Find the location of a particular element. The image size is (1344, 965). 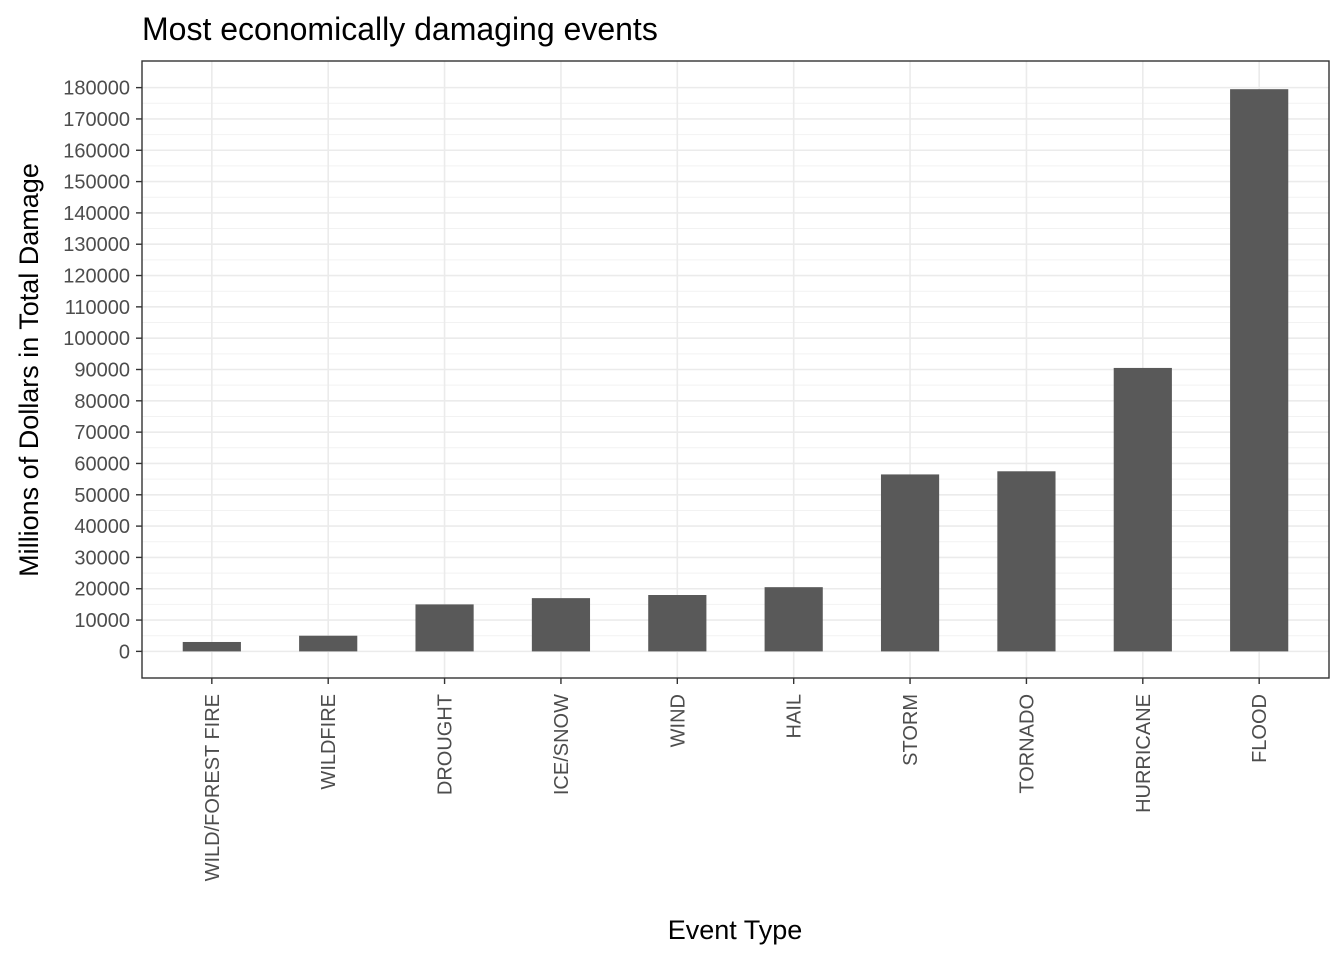

y-tick-label: 80000 is located at coordinates (102, 402).